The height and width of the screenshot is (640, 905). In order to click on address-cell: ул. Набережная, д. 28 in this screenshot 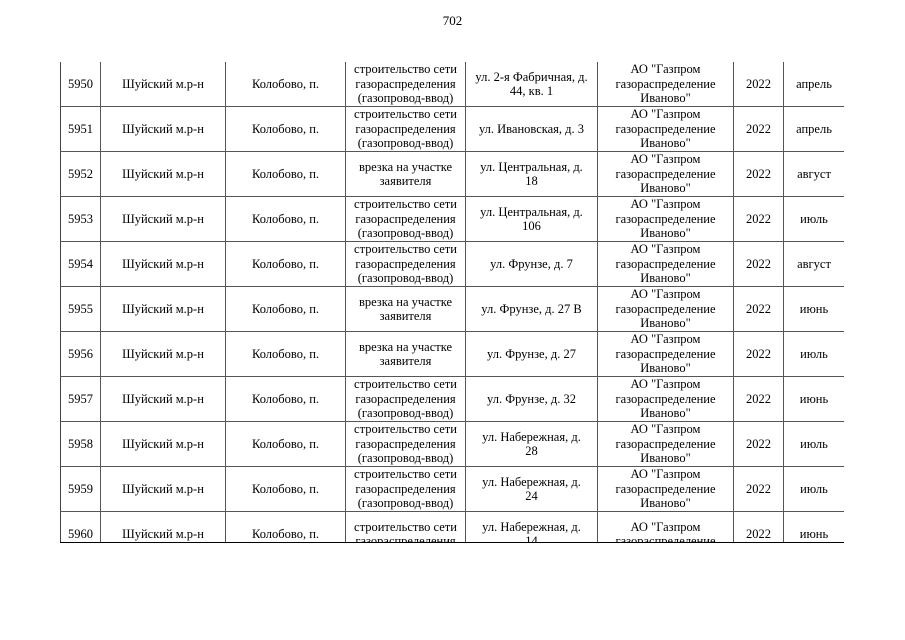, I will do `click(531, 444)`.